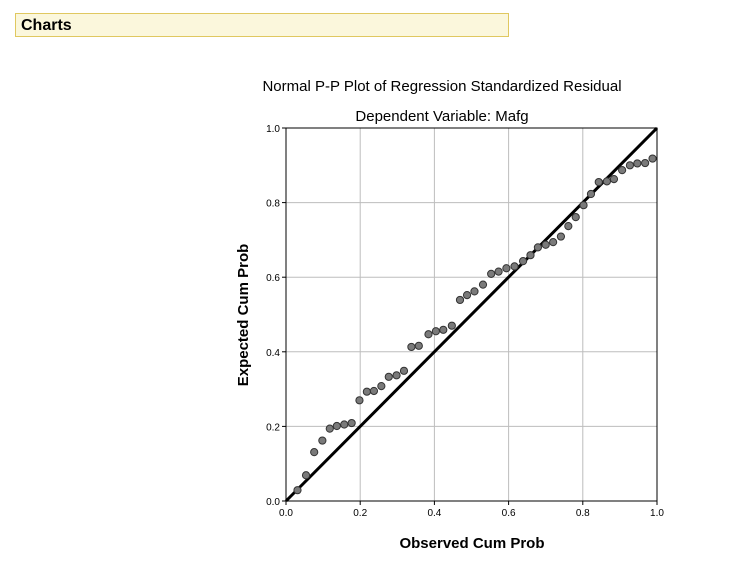 This screenshot has width=742, height=580. Describe the element at coordinates (441, 116) in the screenshot. I see `chart-subtitle: Dependent Variable: Mafg` at that location.